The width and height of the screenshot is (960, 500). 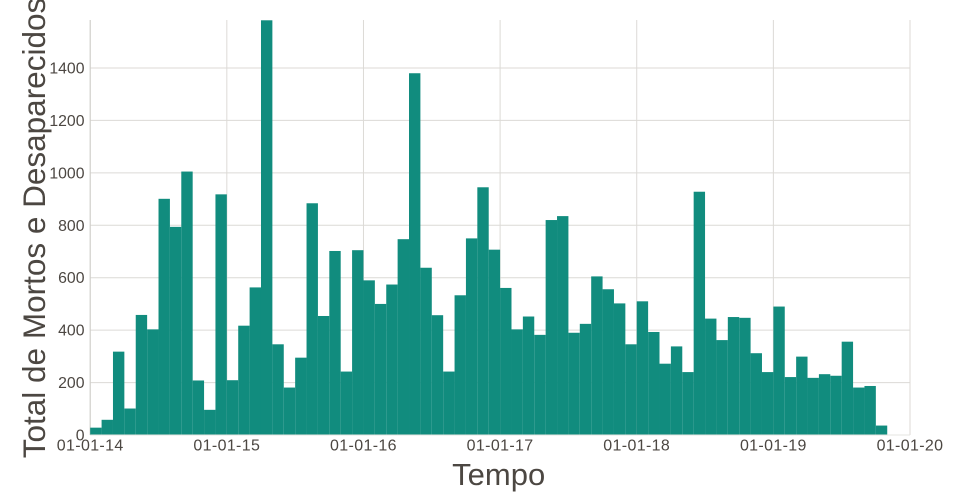 What do you see at coordinates (910, 446) in the screenshot?
I see `svg-text: 01-01-20` at bounding box center [910, 446].